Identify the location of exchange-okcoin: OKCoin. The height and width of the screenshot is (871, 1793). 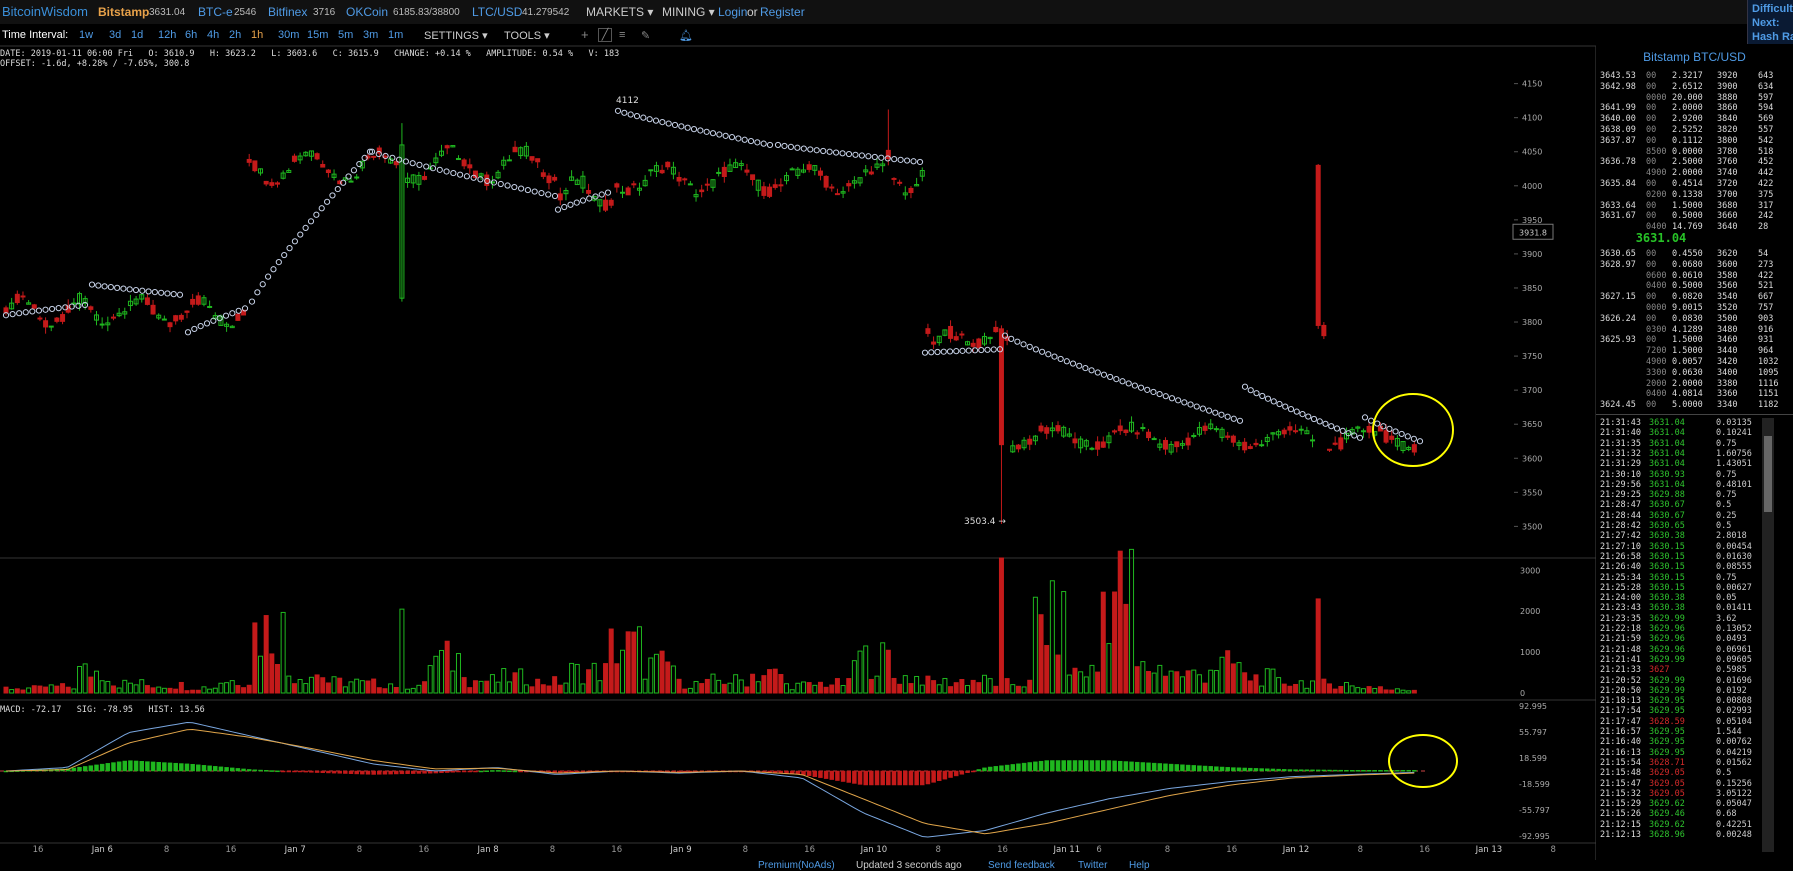
(367, 12).